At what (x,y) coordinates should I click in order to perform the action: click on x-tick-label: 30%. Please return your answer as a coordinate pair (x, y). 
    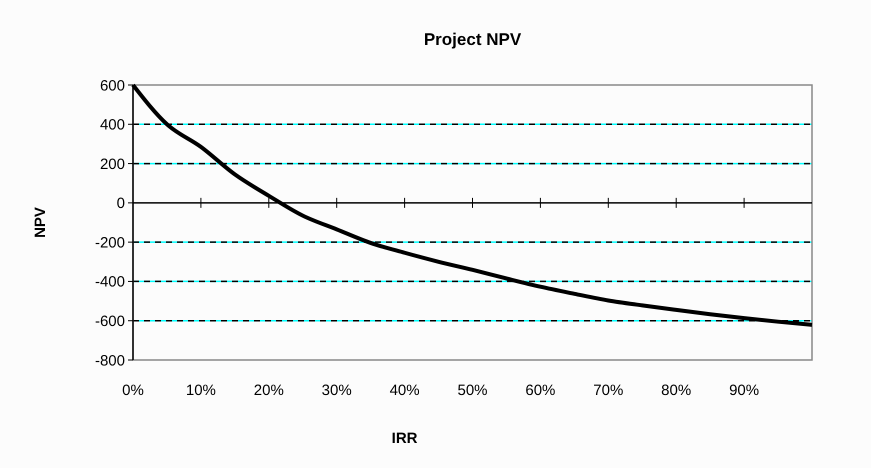
    Looking at the image, I should click on (337, 390).